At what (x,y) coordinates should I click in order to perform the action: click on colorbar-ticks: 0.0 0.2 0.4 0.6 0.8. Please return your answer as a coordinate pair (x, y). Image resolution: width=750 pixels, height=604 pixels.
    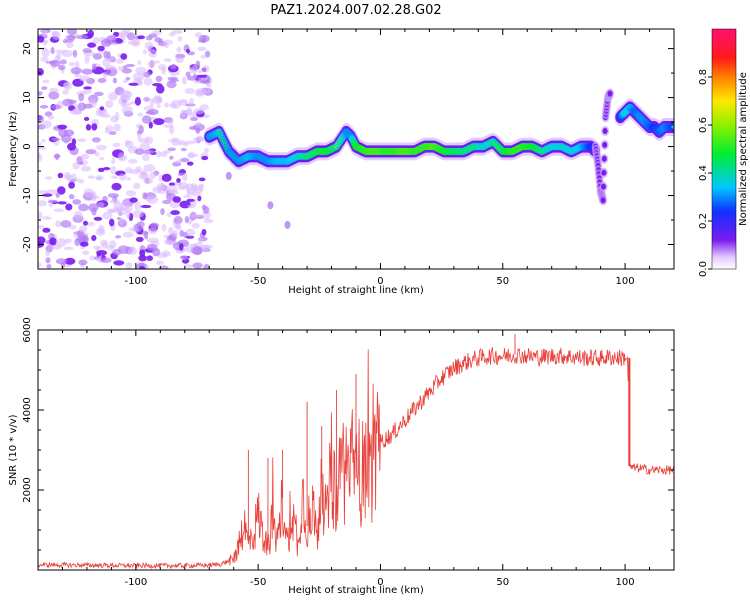
    Looking at the image, I should click on (705, 173).